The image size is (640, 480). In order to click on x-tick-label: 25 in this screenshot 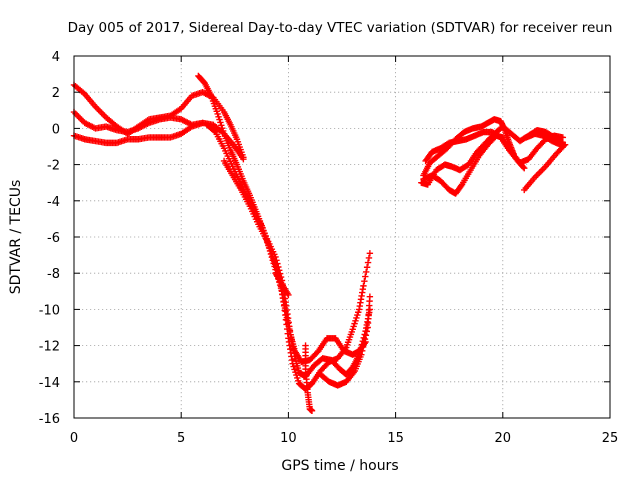, I will do `click(610, 438)`.